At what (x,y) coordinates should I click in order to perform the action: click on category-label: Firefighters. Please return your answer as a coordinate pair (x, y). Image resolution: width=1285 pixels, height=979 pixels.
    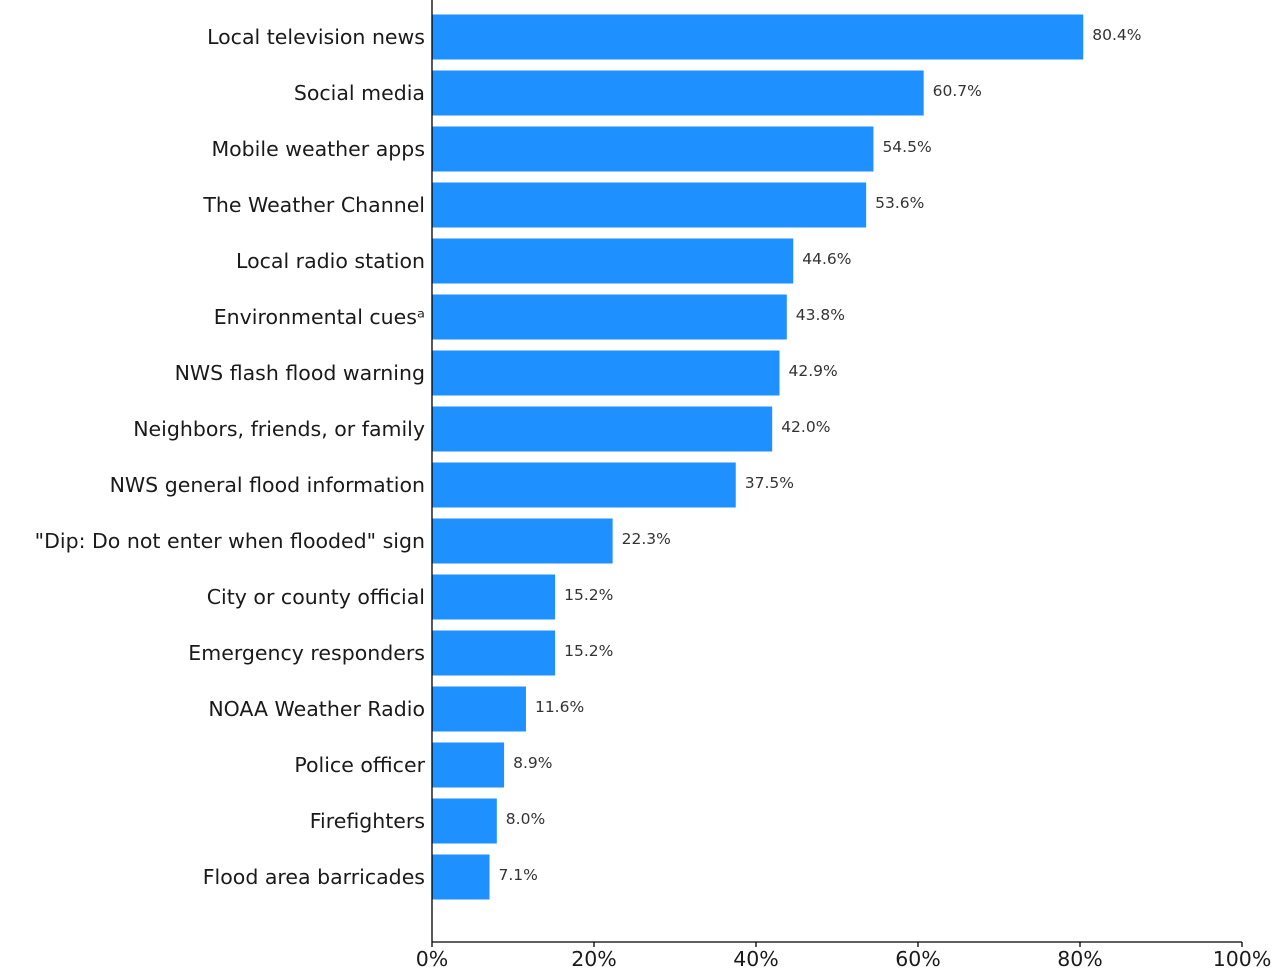
    Looking at the image, I should click on (367, 821).